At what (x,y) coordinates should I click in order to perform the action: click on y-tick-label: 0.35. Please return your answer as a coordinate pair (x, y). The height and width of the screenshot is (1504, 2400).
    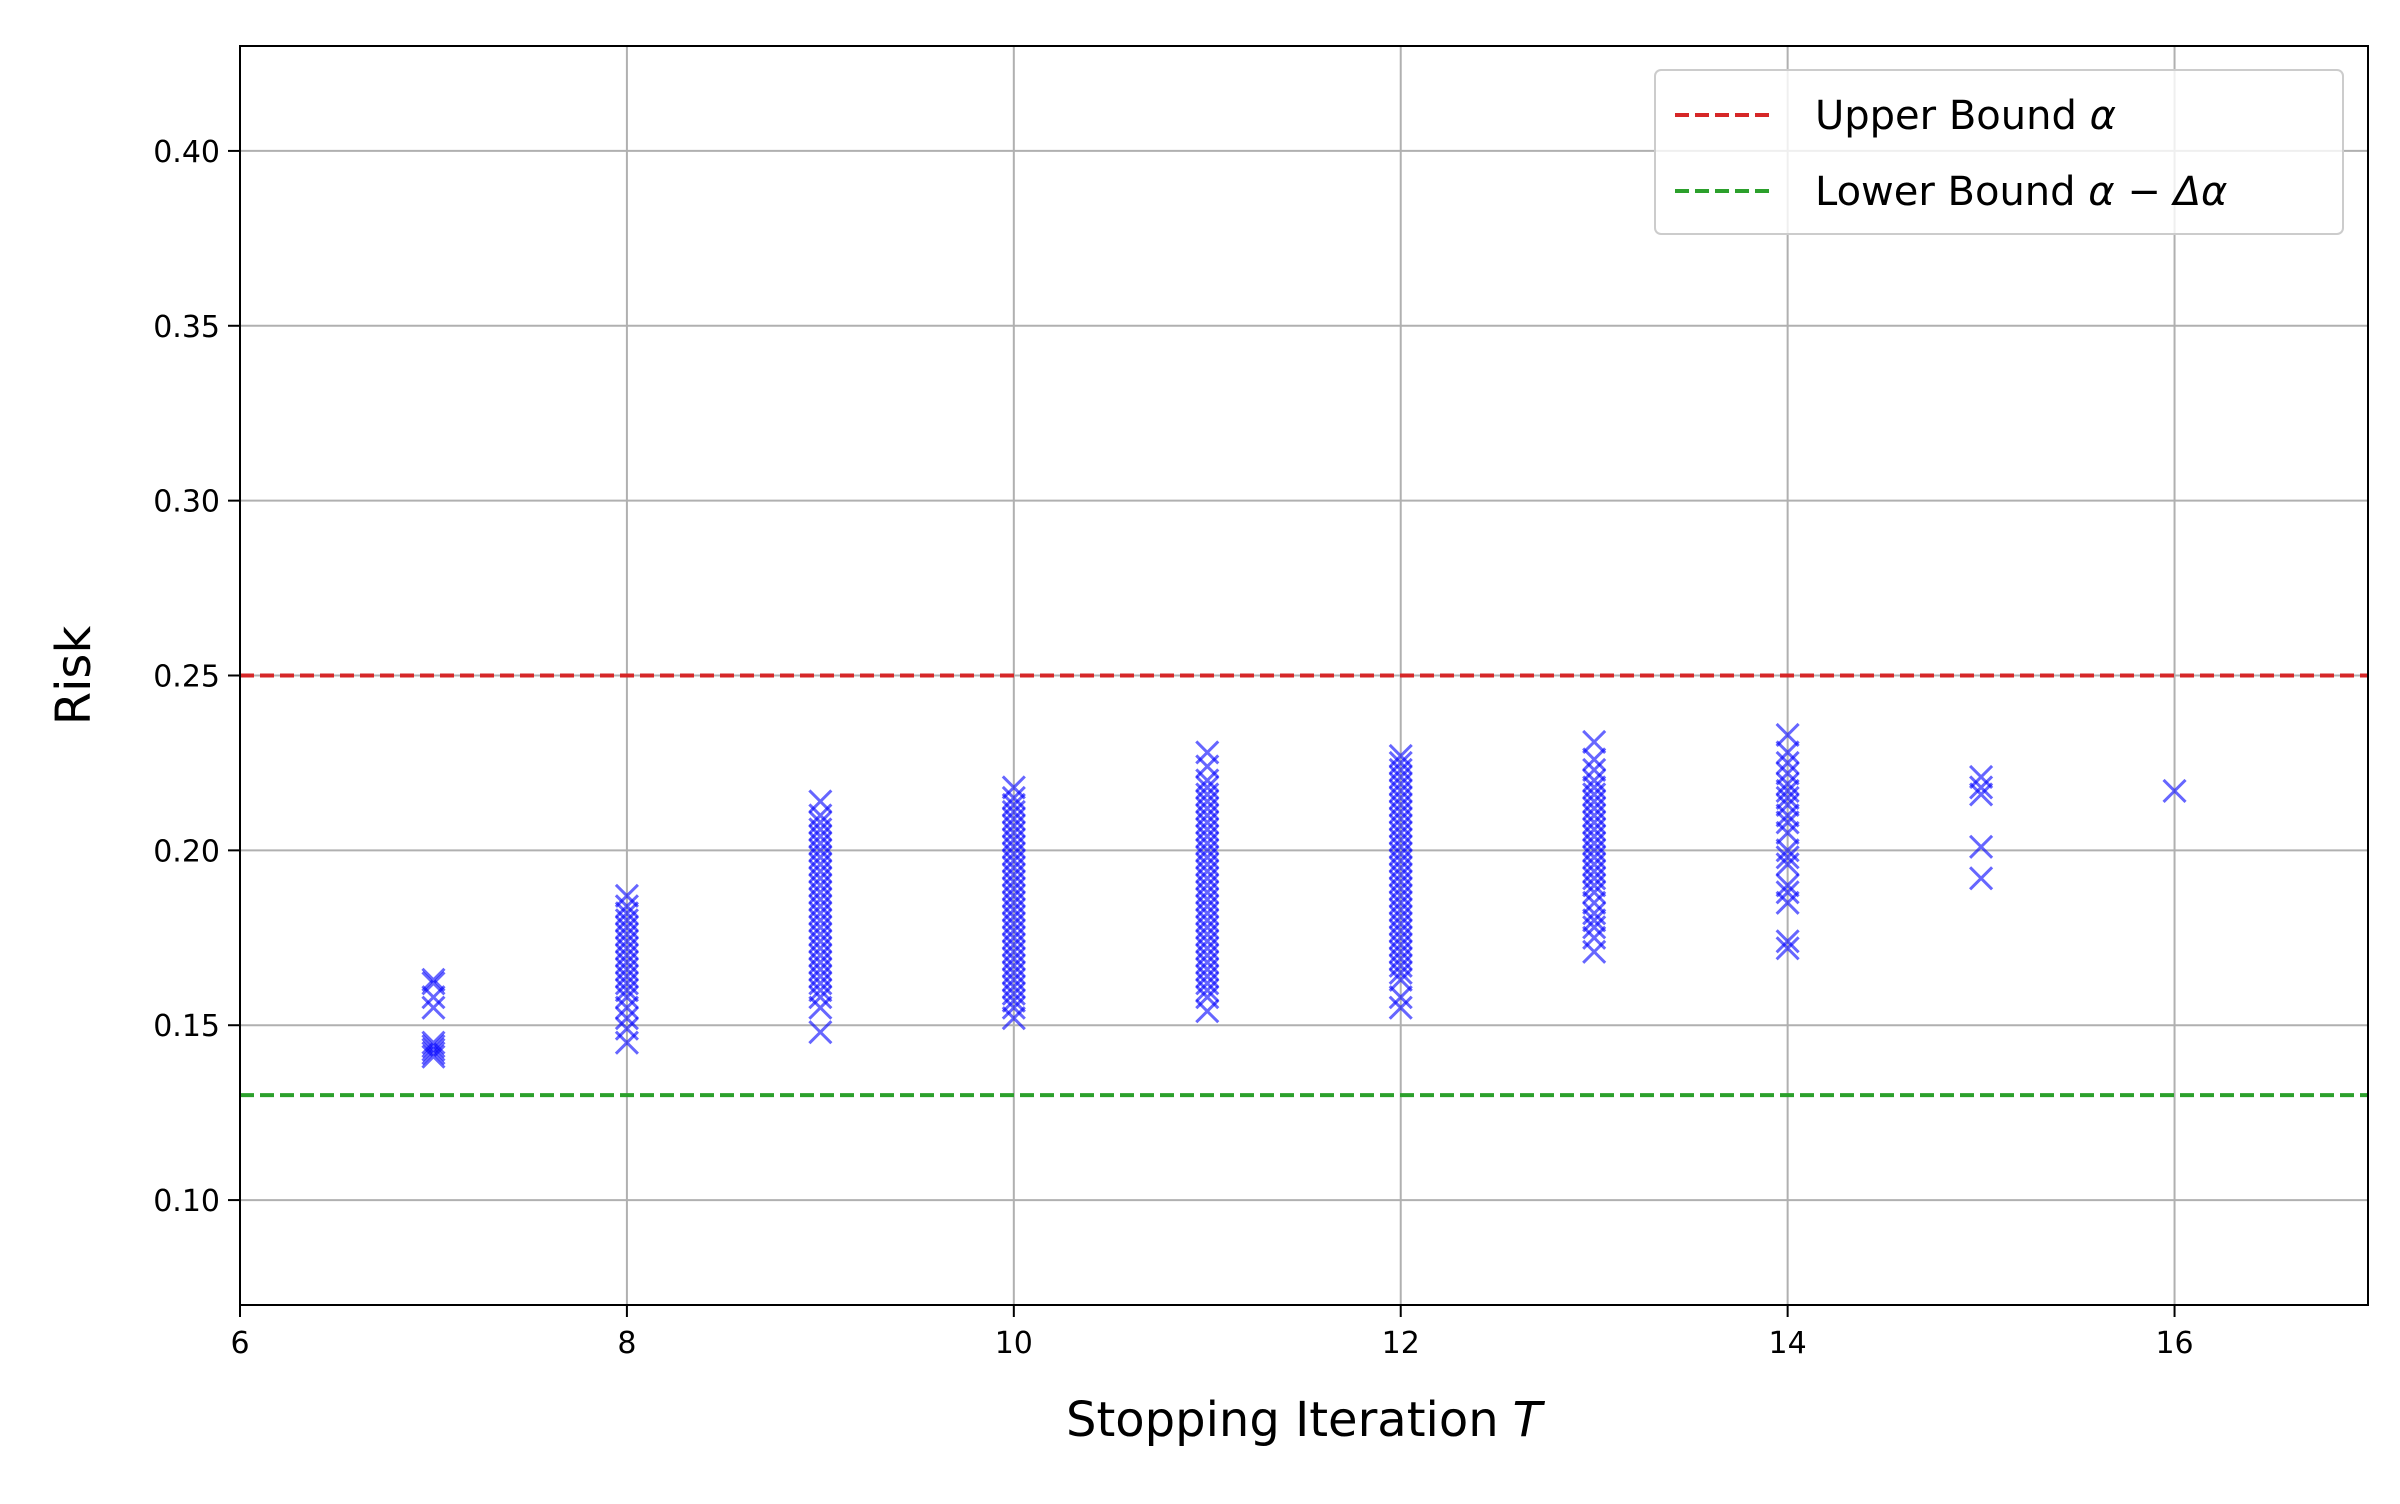
    Looking at the image, I should click on (186, 327).